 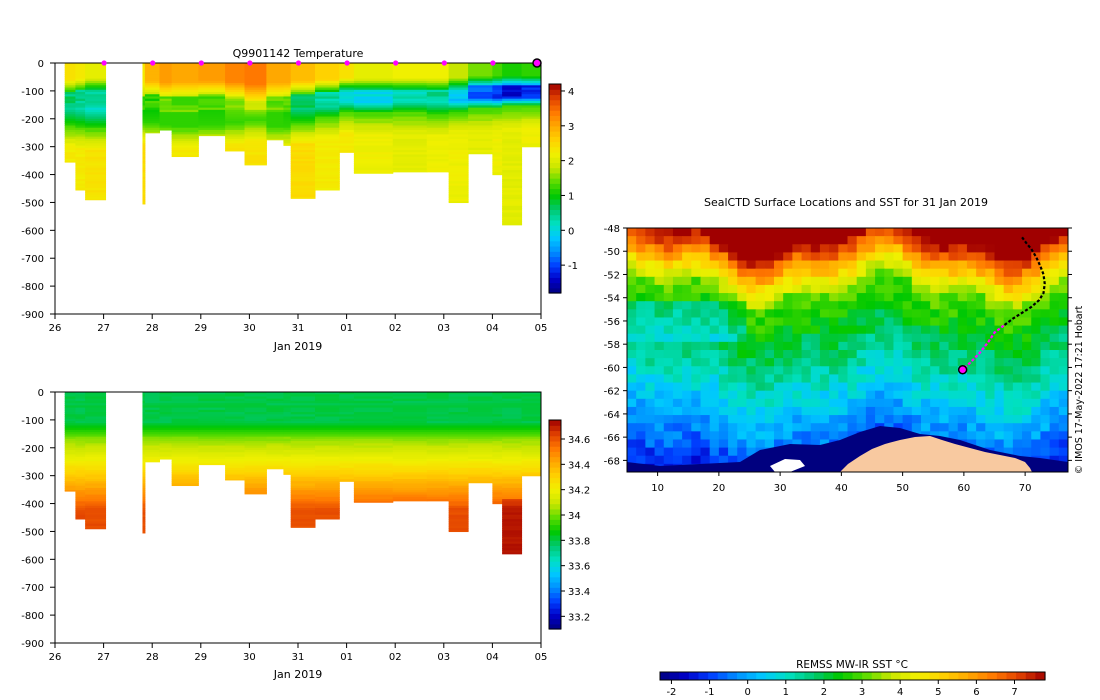 I want to click on salinity-colorbar-swatch, so click(x=555, y=527).